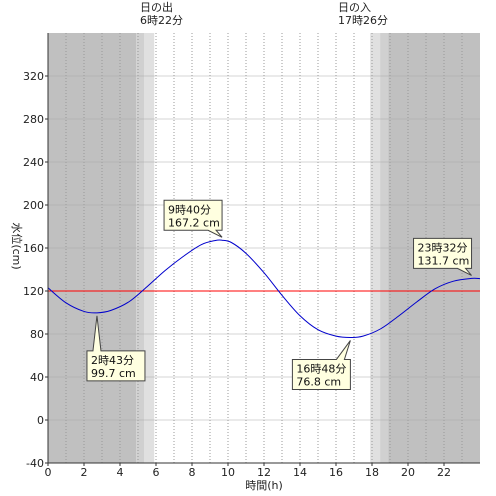 This screenshot has width=496, height=496. Describe the element at coordinates (37, 334) in the screenshot. I see `y-tick-label: 80` at that location.